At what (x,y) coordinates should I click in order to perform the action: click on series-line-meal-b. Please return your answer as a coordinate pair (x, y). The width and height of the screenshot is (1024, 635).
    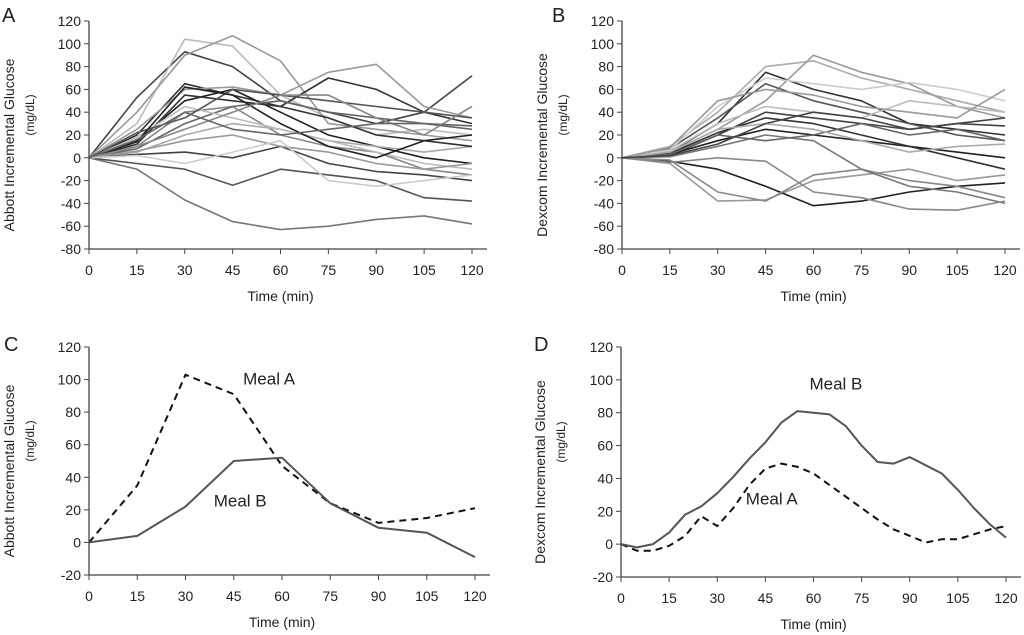
    Looking at the image, I should click on (813, 479).